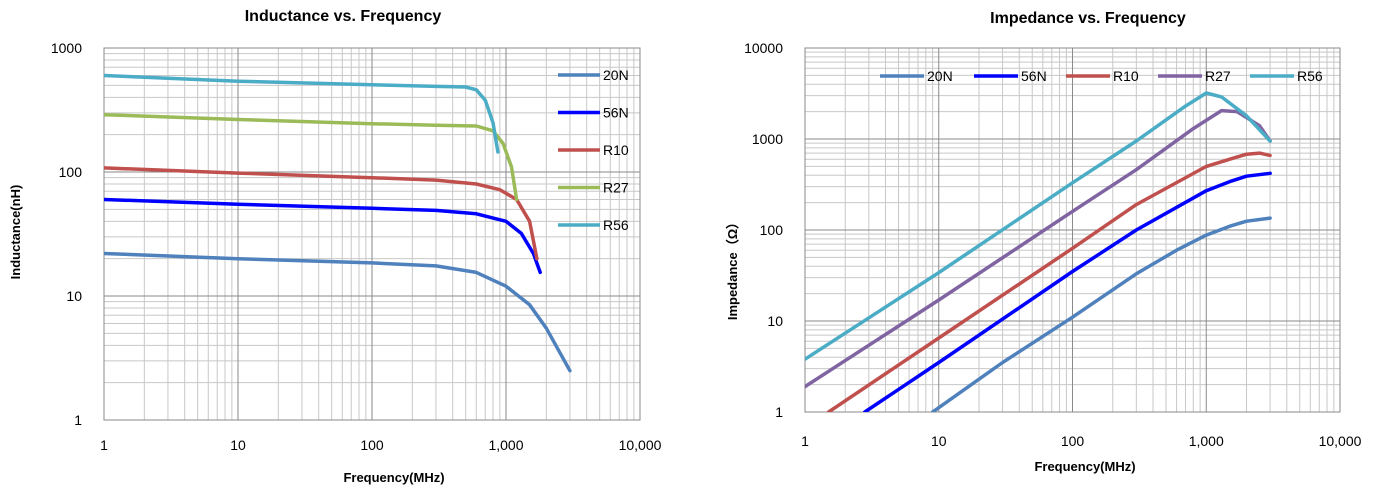 This screenshot has height=494, width=1386. Describe the element at coordinates (15, 232) in the screenshot. I see `y-axis-title: Inductance(nH)` at that location.